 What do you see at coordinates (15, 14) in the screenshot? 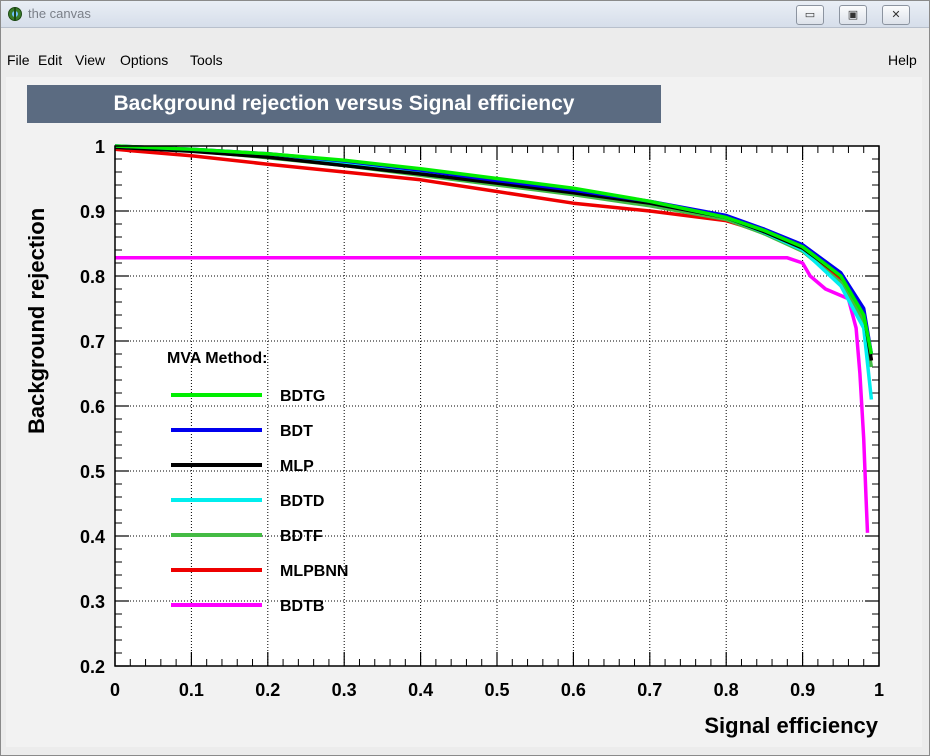
I see `root-app-icon` at bounding box center [15, 14].